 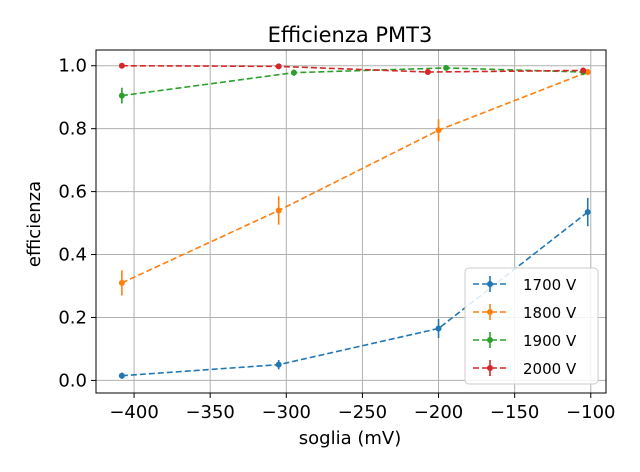 I want to click on legend-label: 1800 V, so click(x=550, y=313).